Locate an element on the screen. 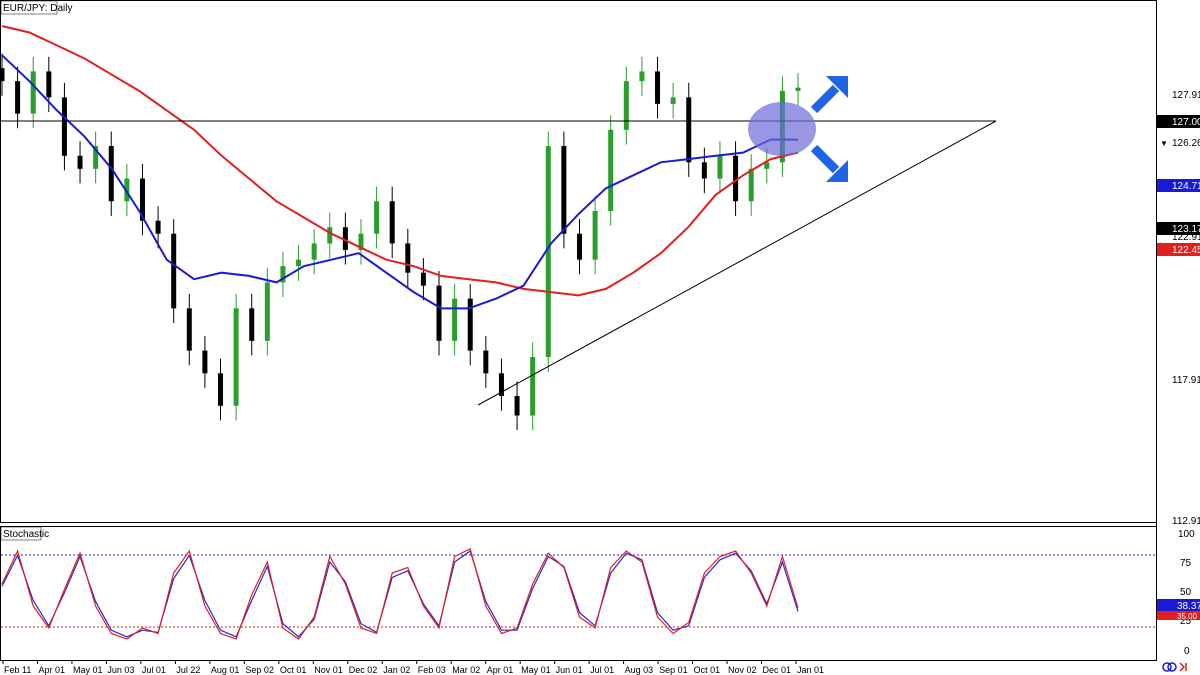 This screenshot has width=1200, height=675. x-axis-label: Sep 01 is located at coordinates (673, 670).